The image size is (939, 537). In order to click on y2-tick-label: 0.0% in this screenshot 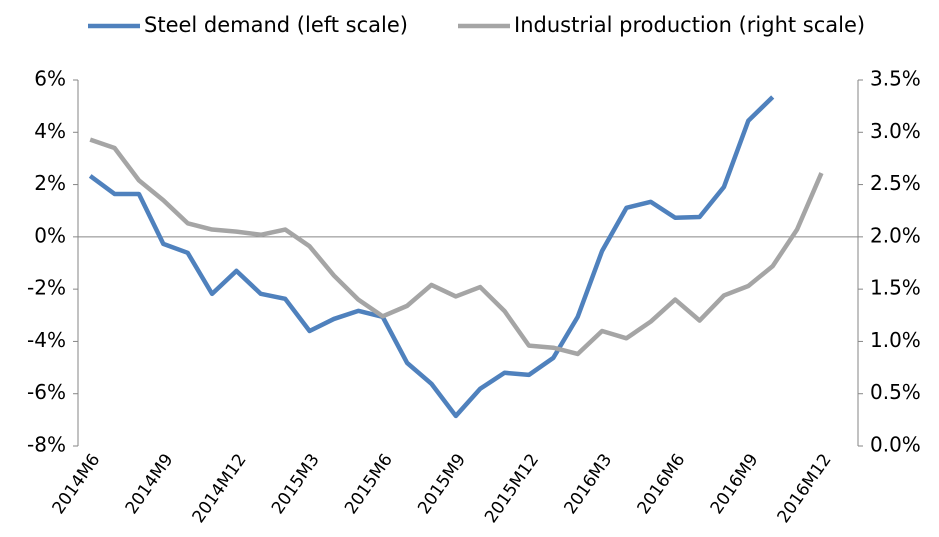, I will do `click(895, 445)`.